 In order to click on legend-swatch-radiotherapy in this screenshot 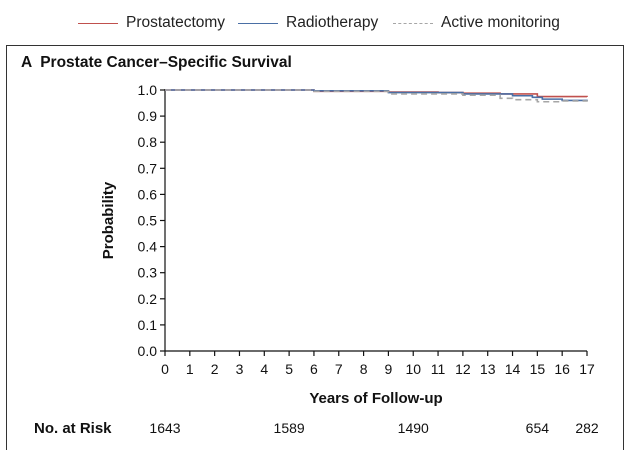, I will do `click(258, 23)`.